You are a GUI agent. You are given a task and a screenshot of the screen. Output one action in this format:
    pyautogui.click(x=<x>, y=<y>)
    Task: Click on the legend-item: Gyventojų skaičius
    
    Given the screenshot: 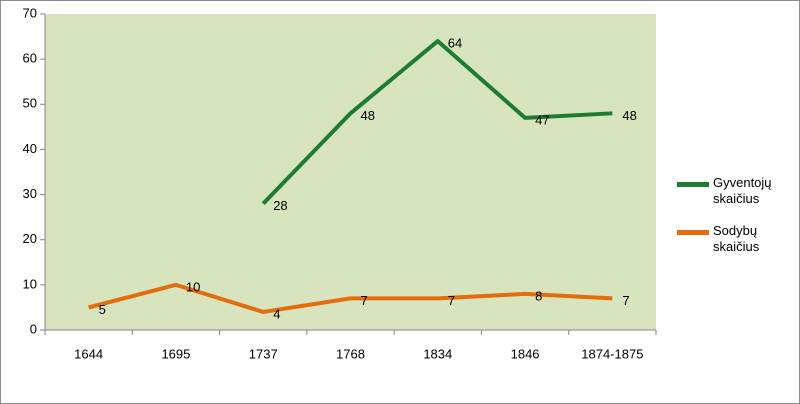 What is the action you would take?
    pyautogui.click(x=732, y=191)
    